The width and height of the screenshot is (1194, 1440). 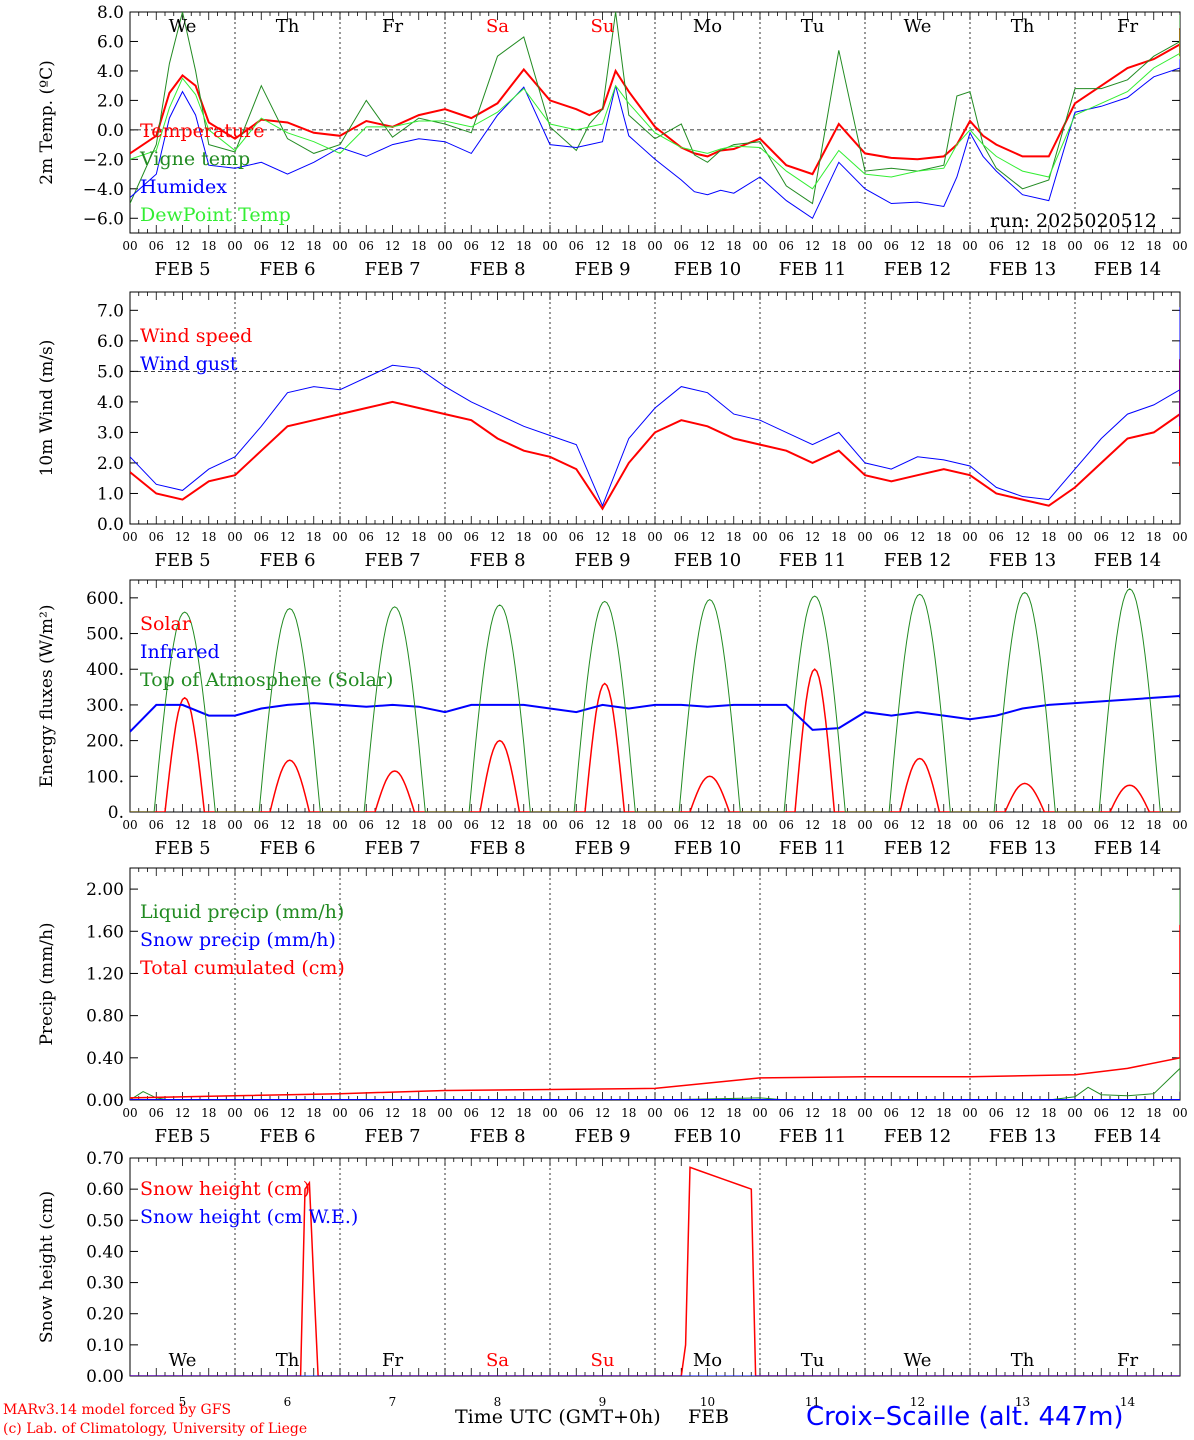 What do you see at coordinates (655, 126) in the screenshot?
I see `series-line-humidex` at bounding box center [655, 126].